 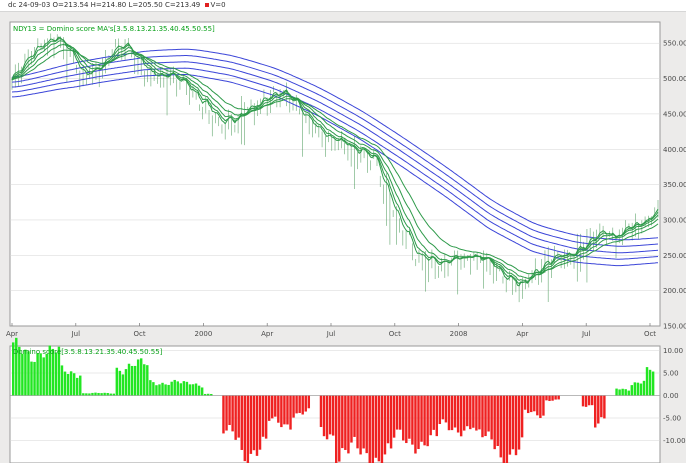 What do you see at coordinates (673, 351) in the screenshot?
I see `oscillator-y-tick-label: 10.00` at bounding box center [673, 351].